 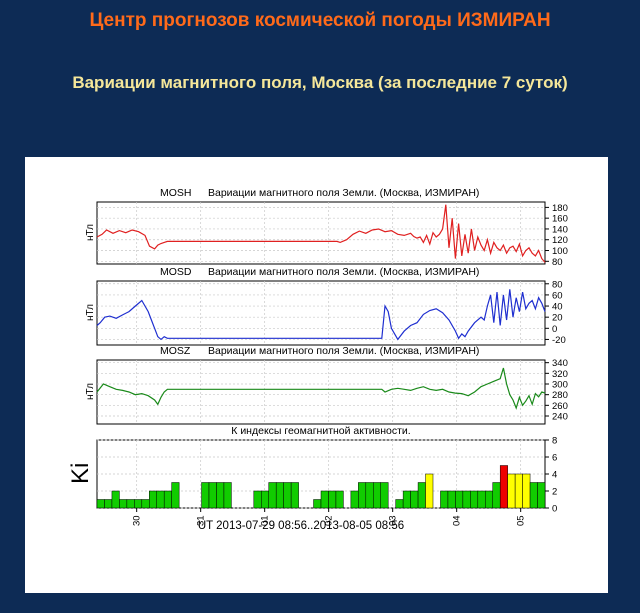 I want to click on plot-frame-mosz, so click(x=321, y=392).